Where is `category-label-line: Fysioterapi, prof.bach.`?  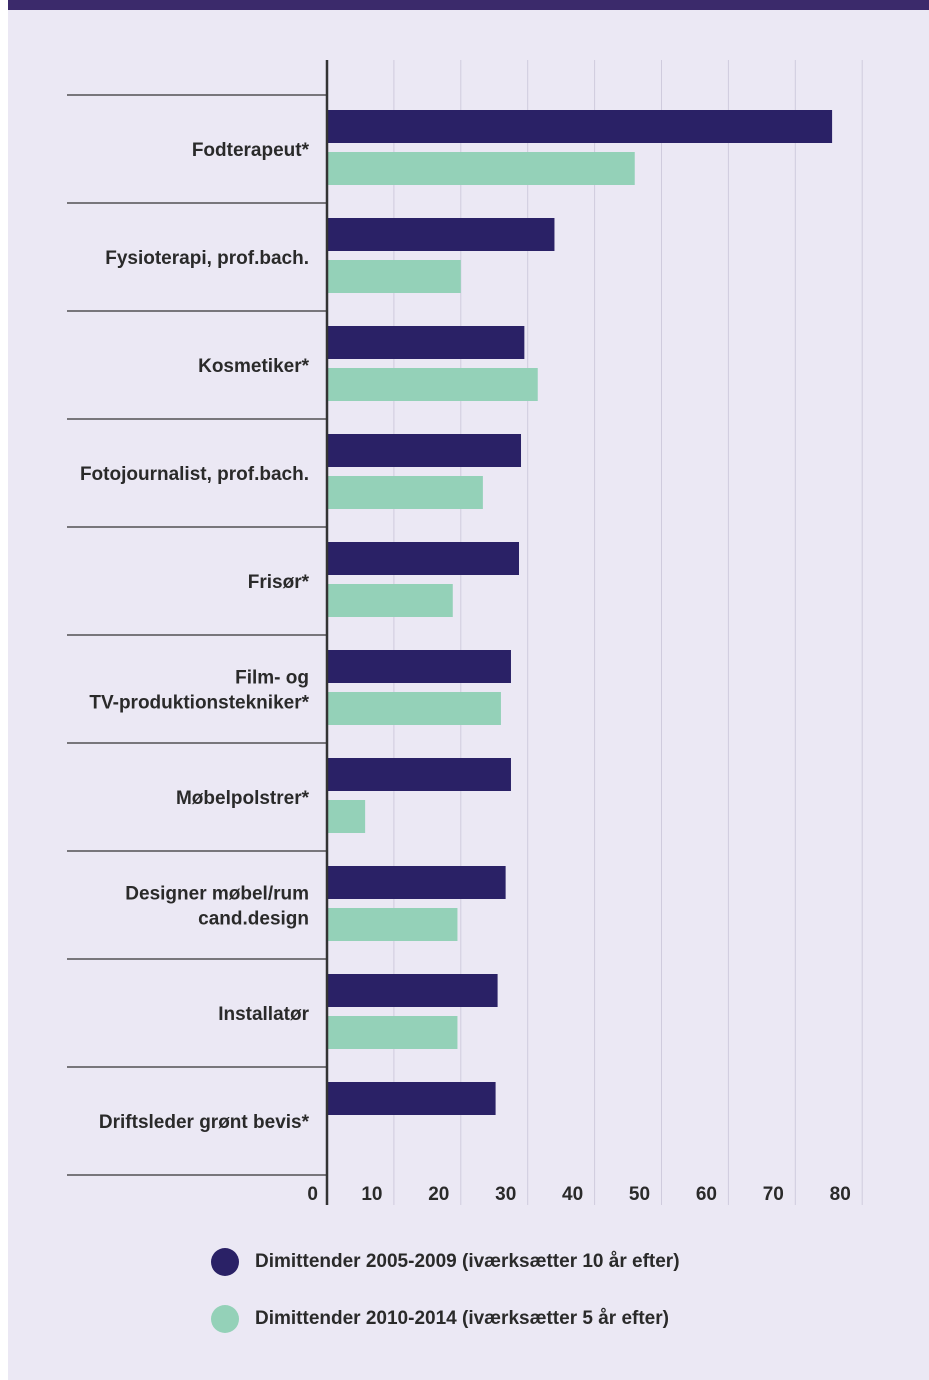
category-label-line: Fysioterapi, prof.bach. is located at coordinates (207, 258).